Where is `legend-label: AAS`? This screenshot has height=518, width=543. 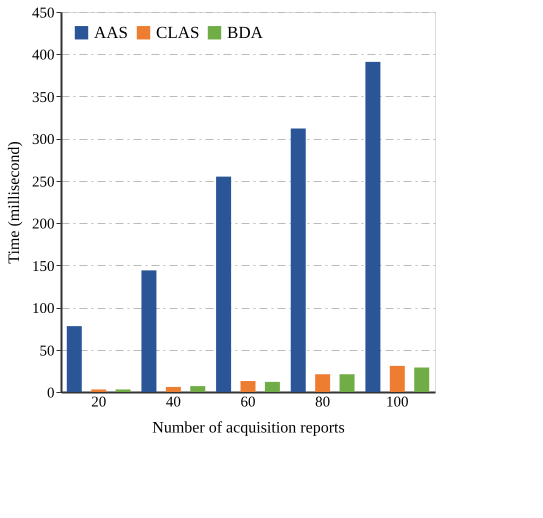 legend-label: AAS is located at coordinates (111, 32).